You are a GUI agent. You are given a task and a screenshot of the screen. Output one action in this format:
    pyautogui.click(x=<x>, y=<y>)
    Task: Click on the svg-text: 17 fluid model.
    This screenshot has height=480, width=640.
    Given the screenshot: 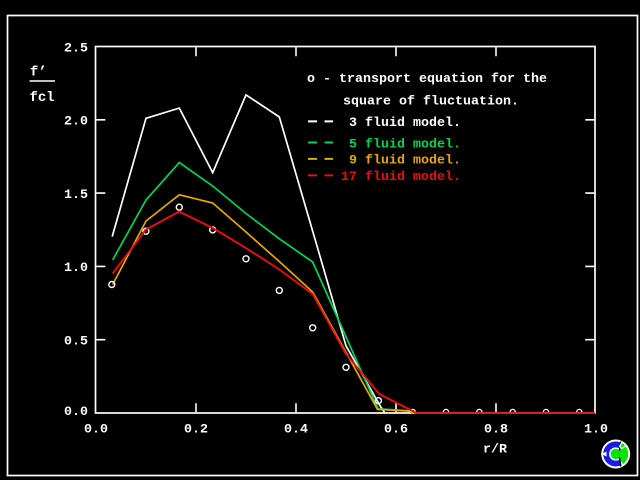 What is the action you would take?
    pyautogui.click(x=401, y=177)
    